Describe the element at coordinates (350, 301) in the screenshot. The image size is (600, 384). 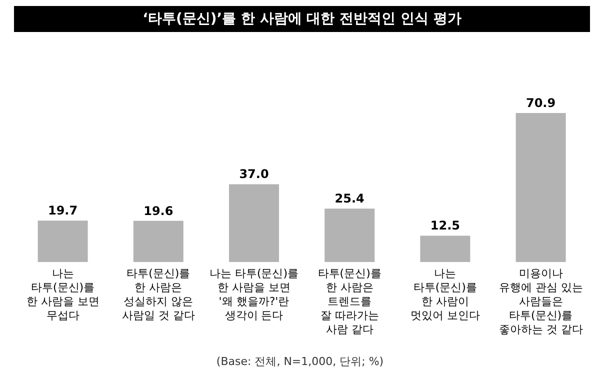
I see `x-tick-label: 타투(문신)를 한 사람은 트렌드를 잘 따라가는 사람 같다` at that location.